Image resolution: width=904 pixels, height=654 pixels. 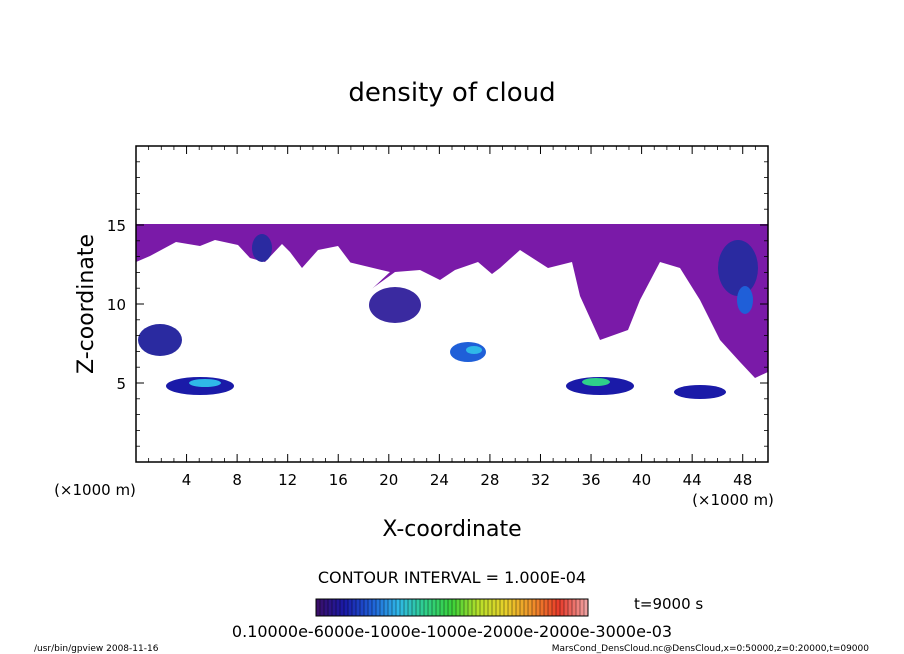 I want to click on x-tick-label: 8, so click(x=237, y=480).